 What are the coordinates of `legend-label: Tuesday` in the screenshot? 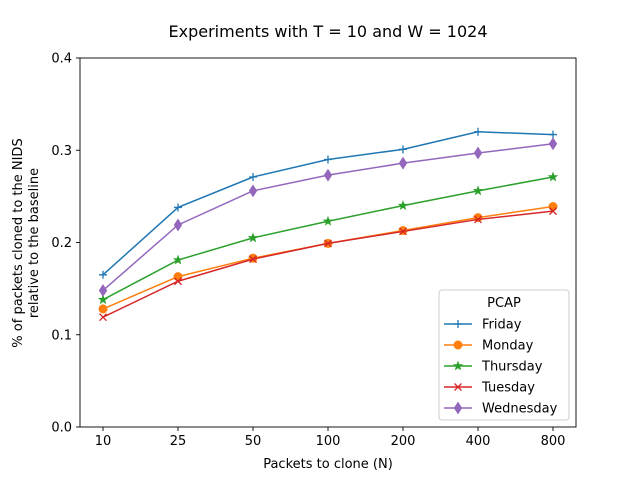 It's located at (508, 388).